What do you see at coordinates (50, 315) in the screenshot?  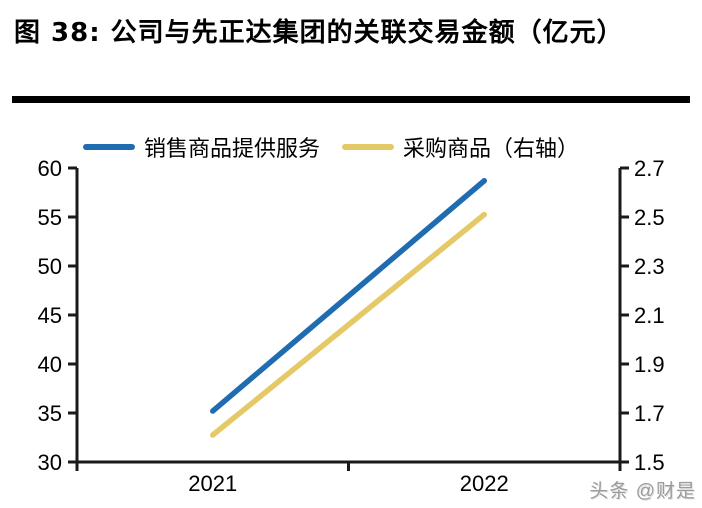 I see `y-axis-left-tick-label: 45` at bounding box center [50, 315].